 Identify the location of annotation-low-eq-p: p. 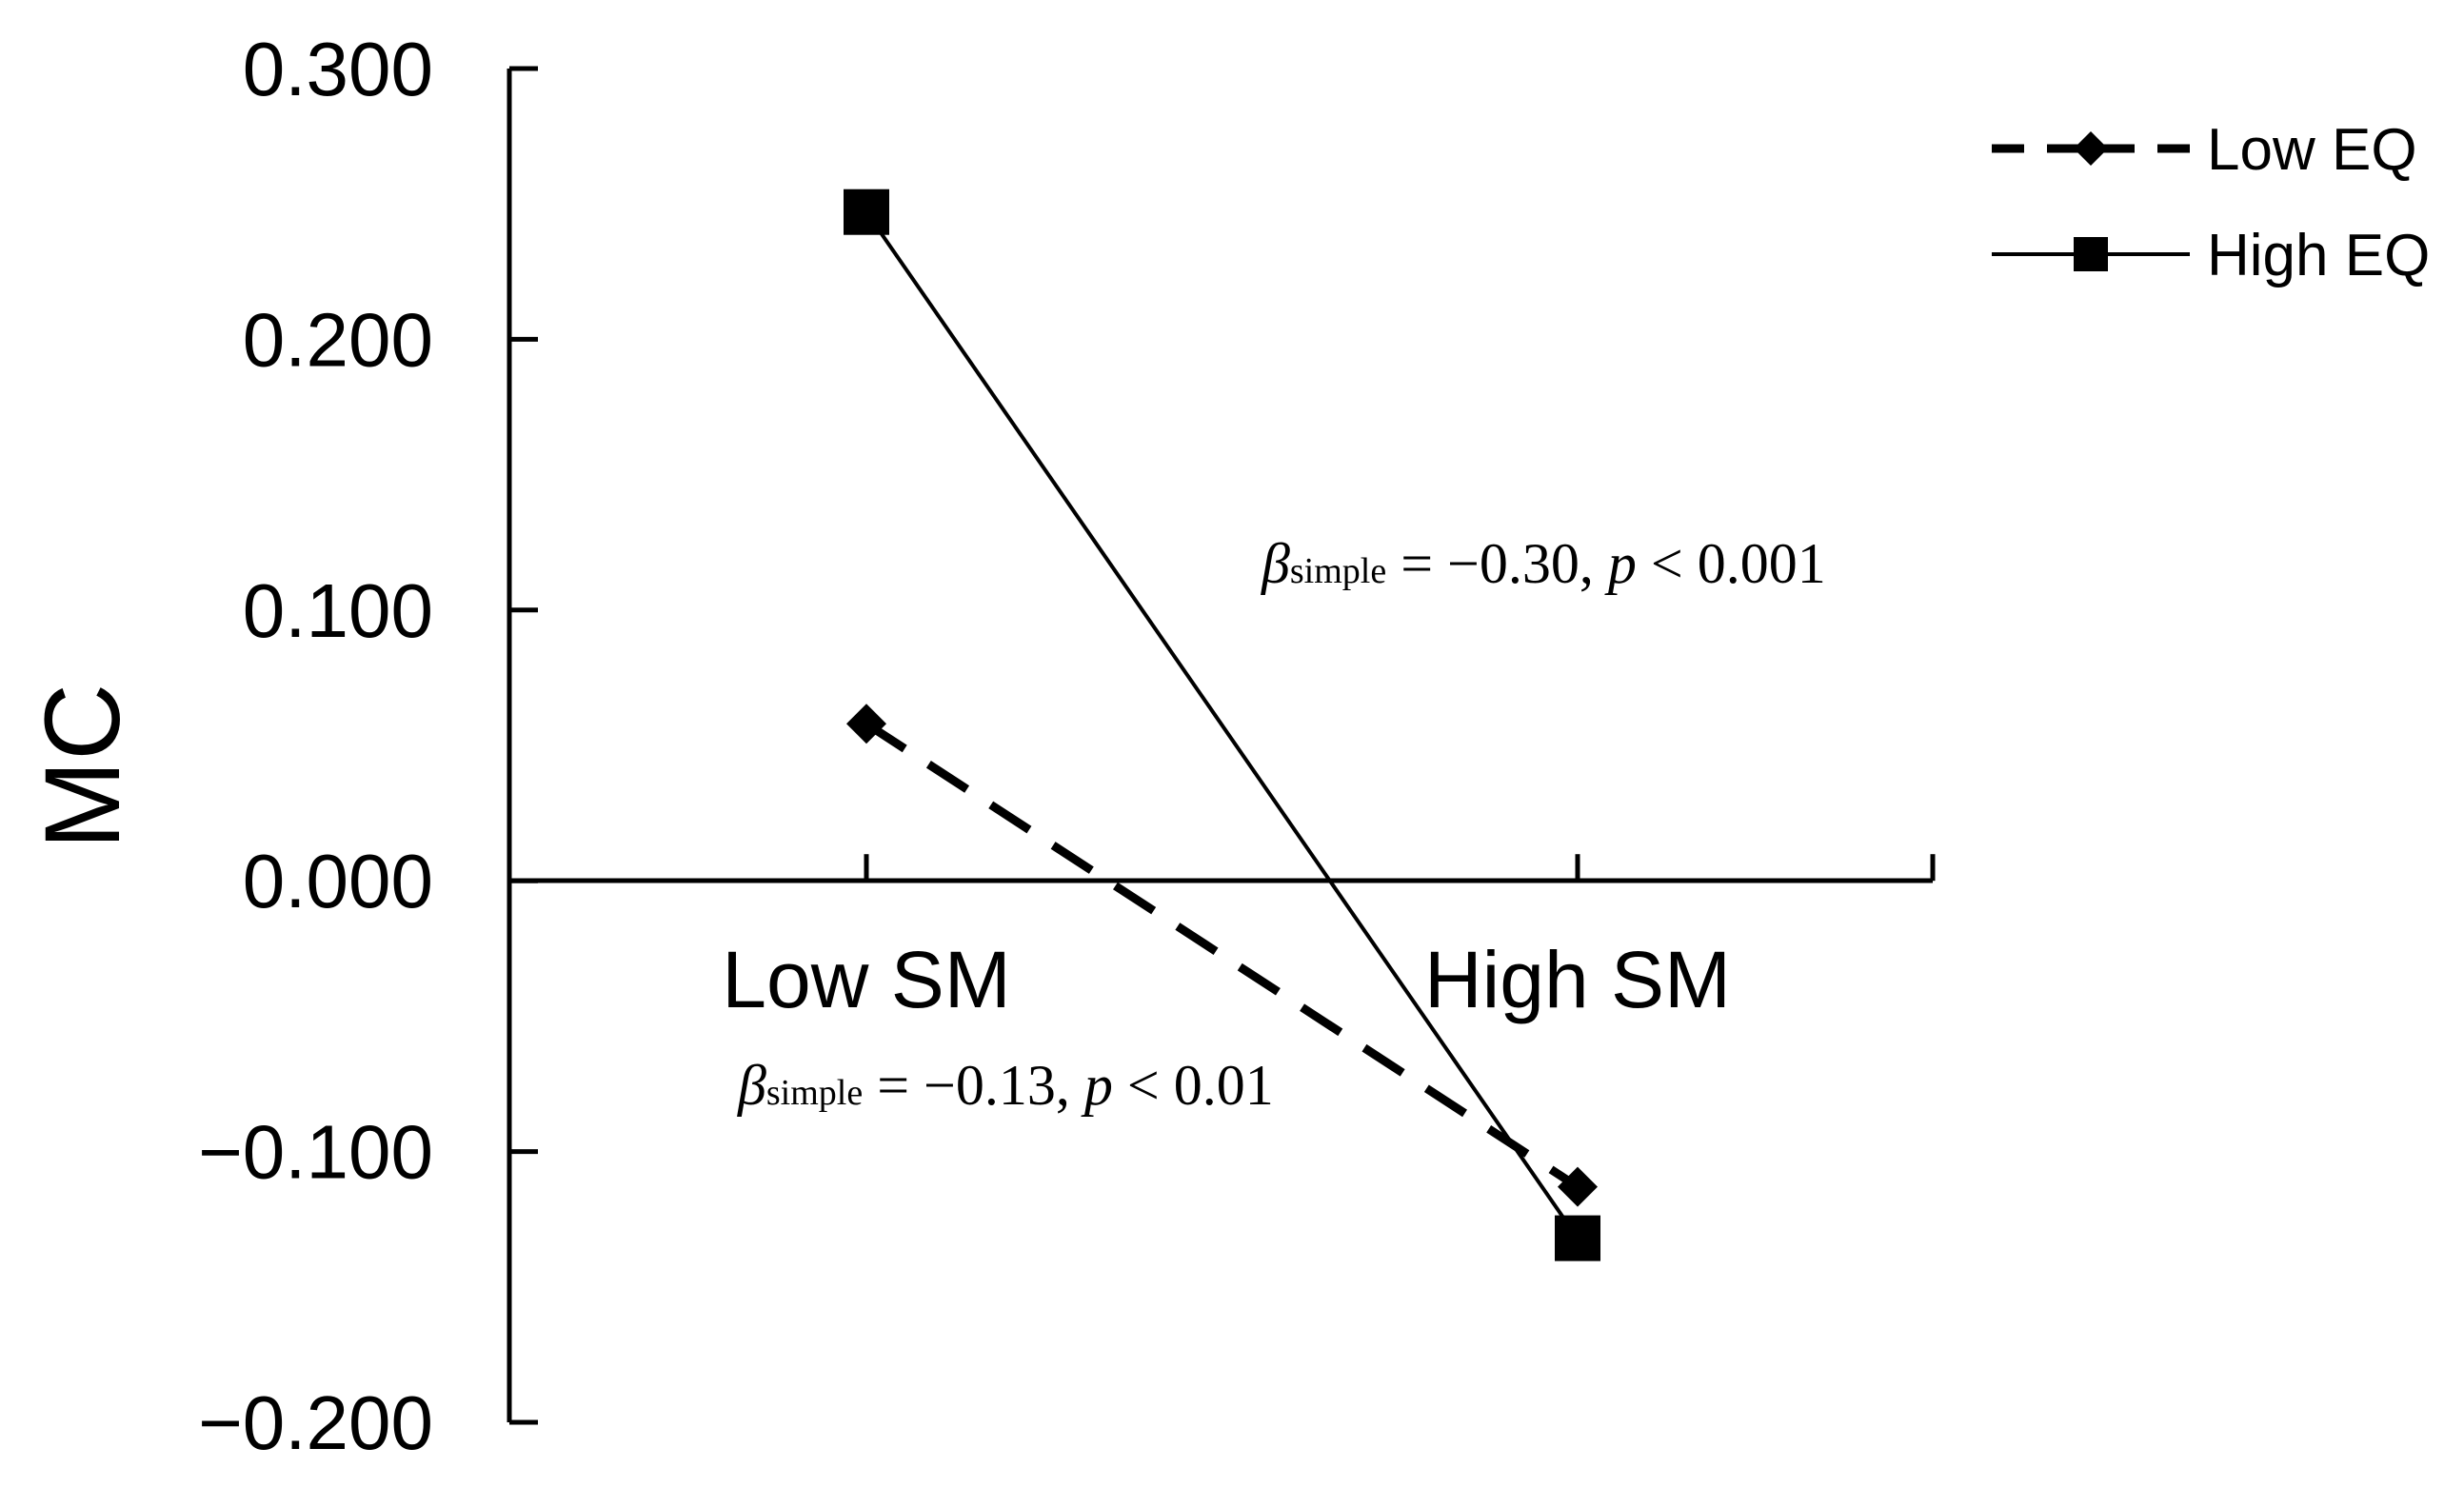
(1097, 1085).